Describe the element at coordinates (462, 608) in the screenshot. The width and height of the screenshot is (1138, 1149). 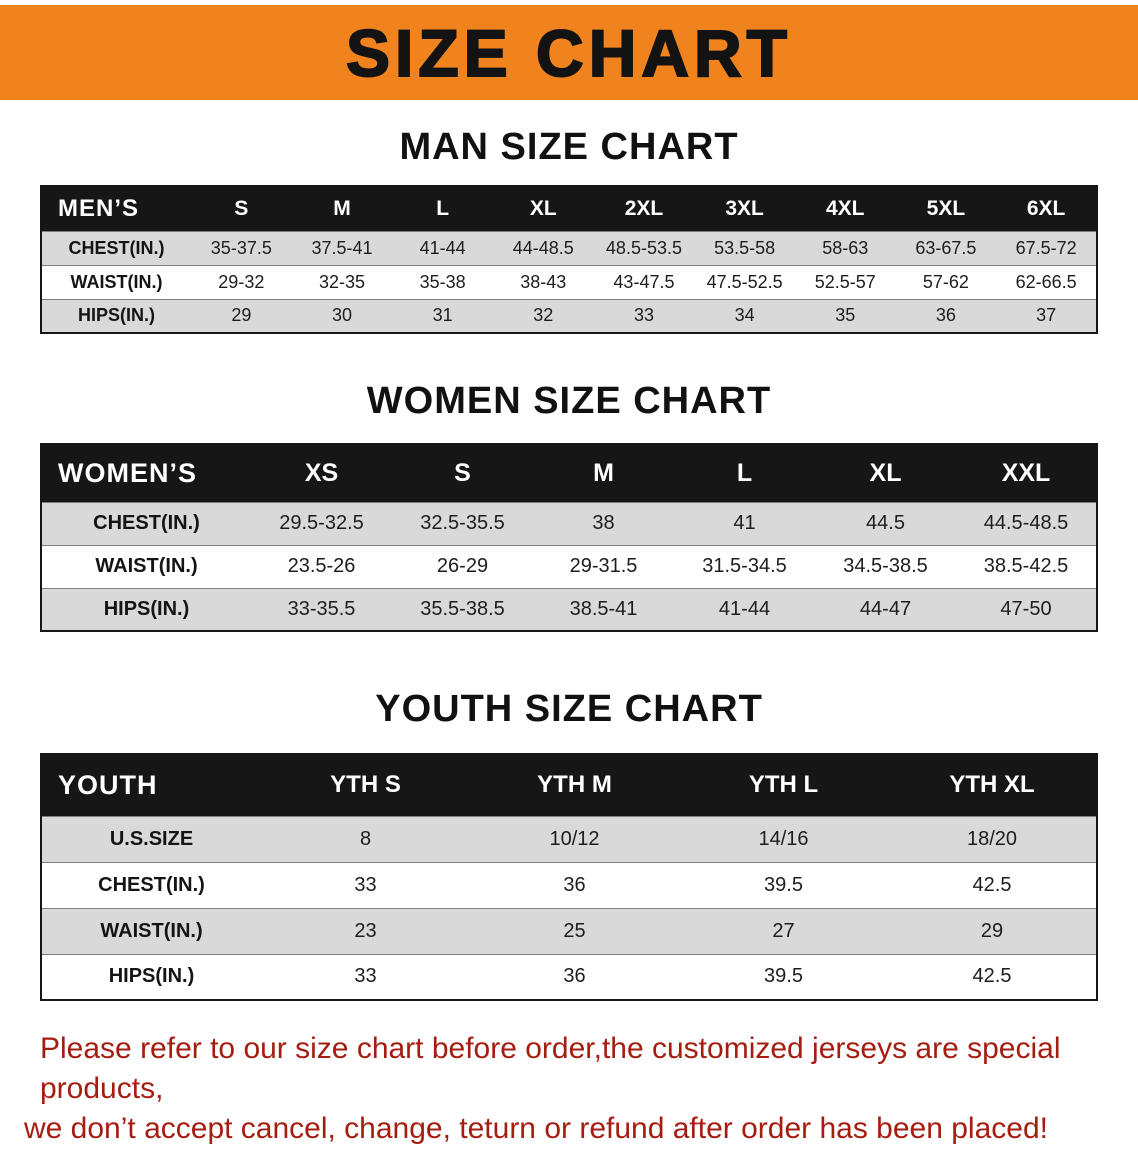
I see `size-value-cell: 35.5-38.5` at that location.